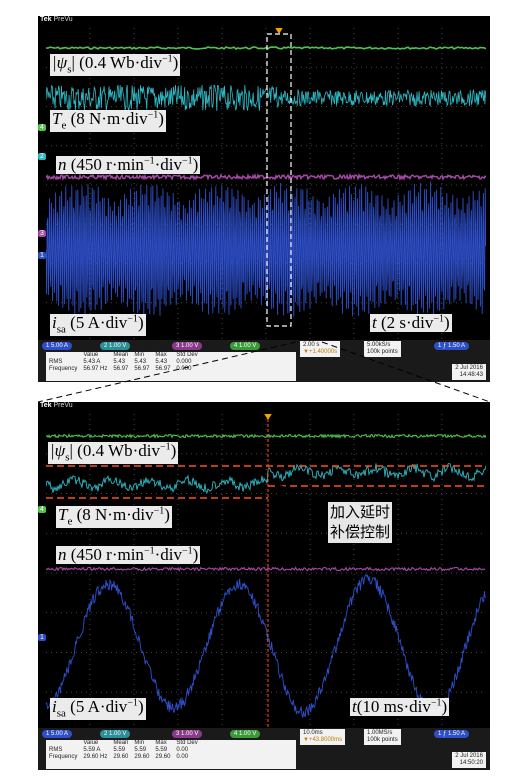  I want to click on current-trace, so click(266, 250).